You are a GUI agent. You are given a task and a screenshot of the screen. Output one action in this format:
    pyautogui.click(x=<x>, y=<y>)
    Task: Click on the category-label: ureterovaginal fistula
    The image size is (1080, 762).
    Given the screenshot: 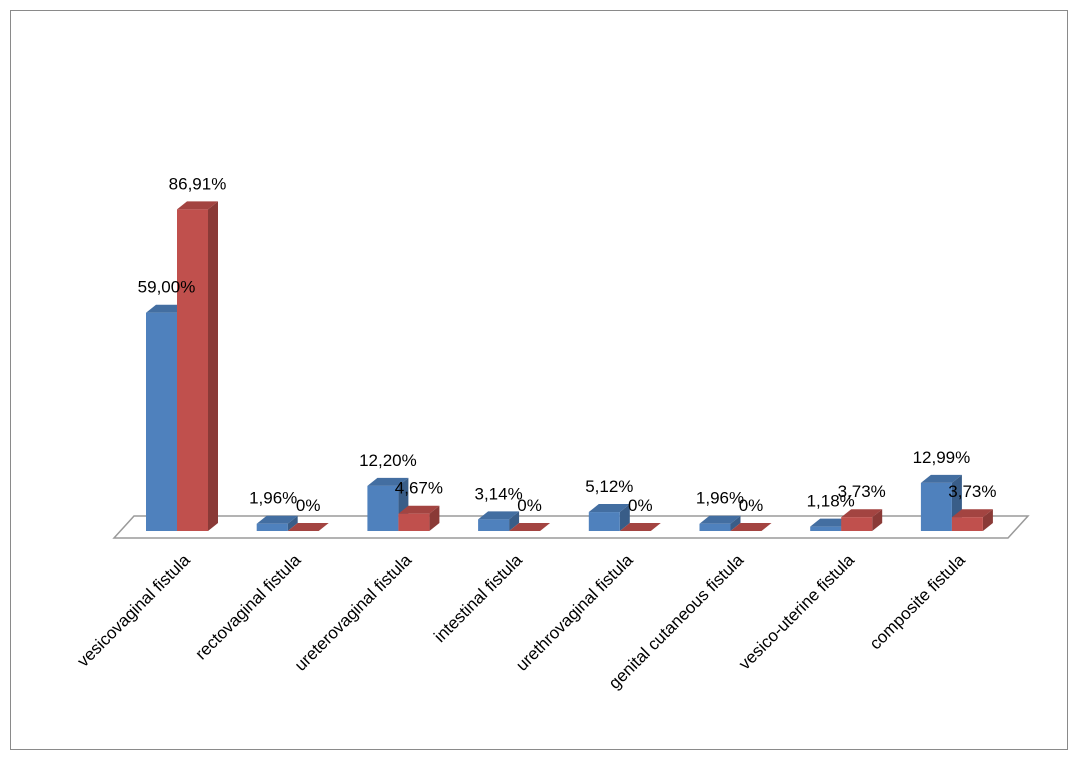 What is the action you would take?
    pyautogui.click(x=353, y=612)
    